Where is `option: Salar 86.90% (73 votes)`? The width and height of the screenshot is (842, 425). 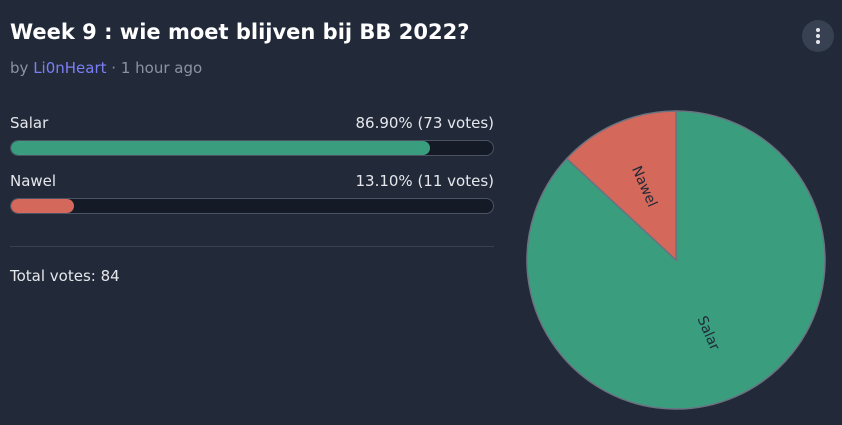
option: Salar 86.90% (73 votes) is located at coordinates (252, 135).